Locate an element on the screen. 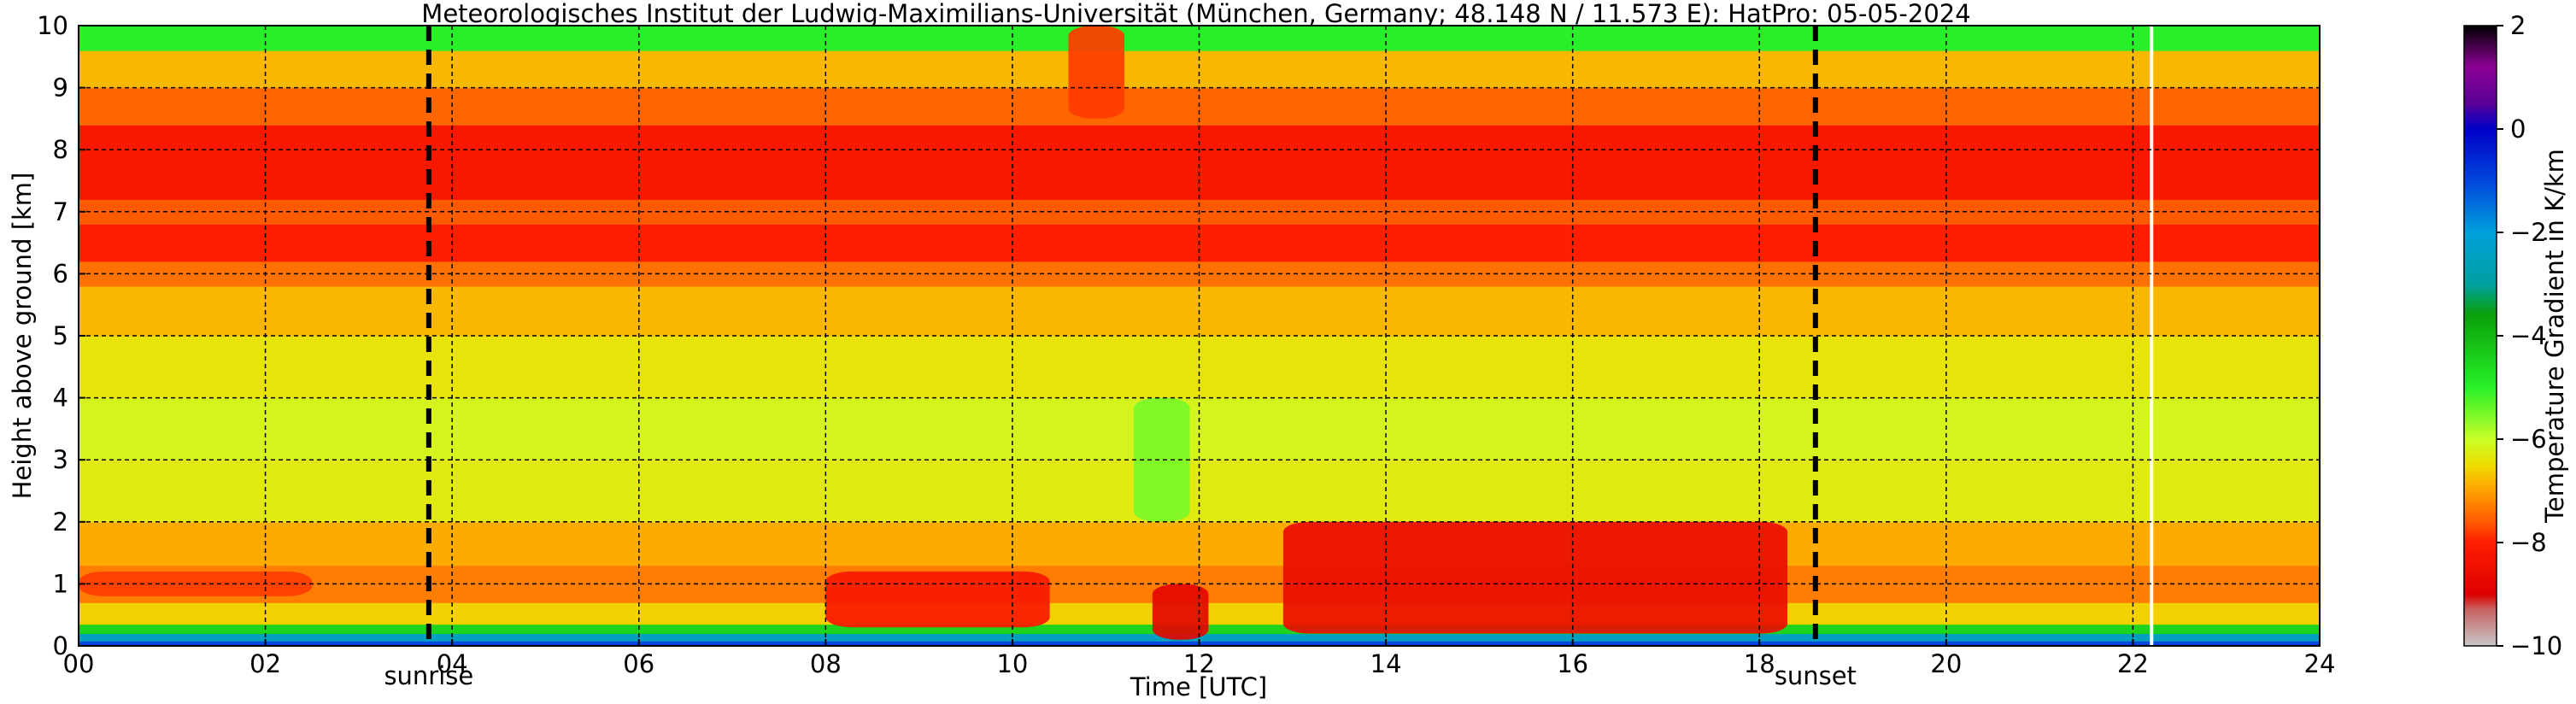 The height and width of the screenshot is (704, 2576). y-tick-label: 8 is located at coordinates (60, 149).